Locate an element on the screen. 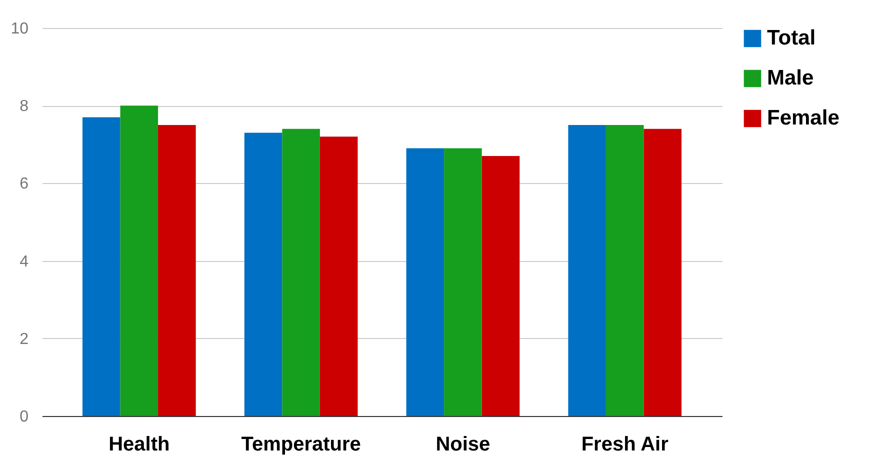 This screenshot has height=464, width=880. x-tick-label: Noise is located at coordinates (463, 445).